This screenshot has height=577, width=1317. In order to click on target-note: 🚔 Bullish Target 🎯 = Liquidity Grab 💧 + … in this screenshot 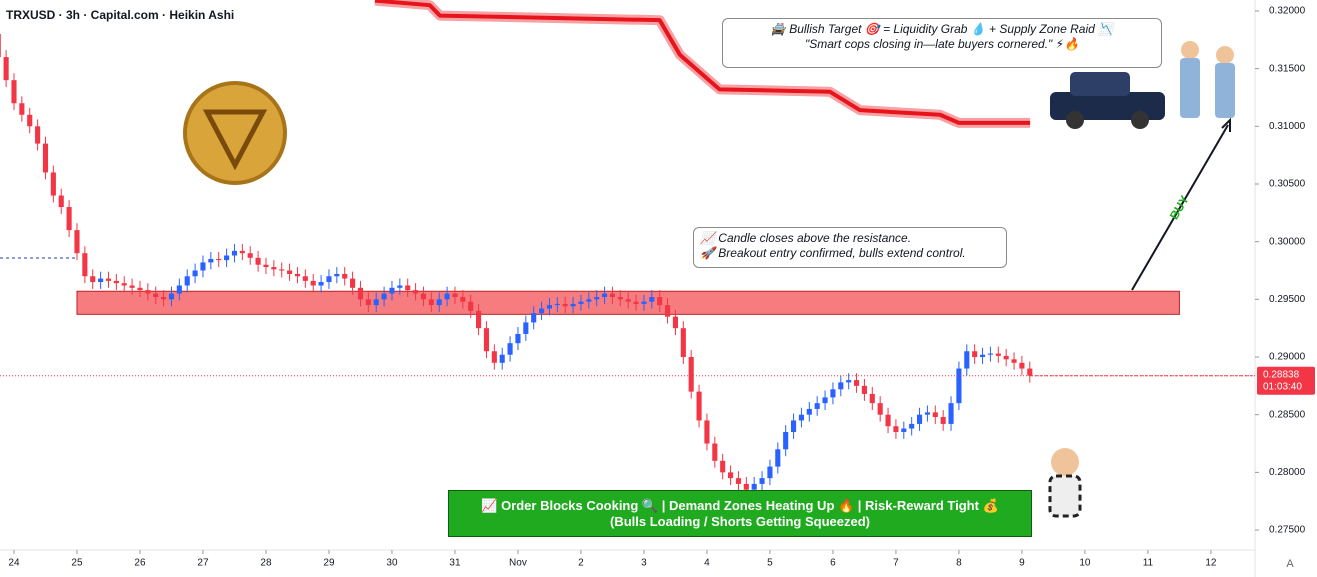, I will do `click(942, 43)`.